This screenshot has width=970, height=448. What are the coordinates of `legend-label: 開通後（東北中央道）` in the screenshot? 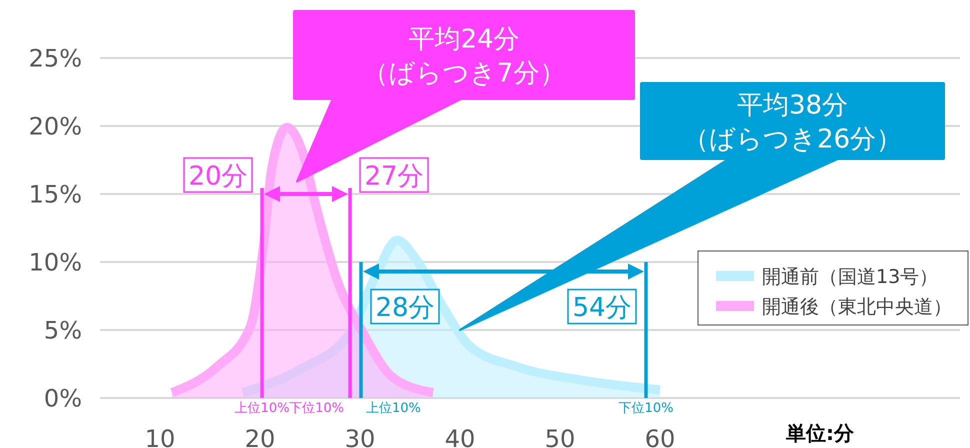 It's located at (857, 307).